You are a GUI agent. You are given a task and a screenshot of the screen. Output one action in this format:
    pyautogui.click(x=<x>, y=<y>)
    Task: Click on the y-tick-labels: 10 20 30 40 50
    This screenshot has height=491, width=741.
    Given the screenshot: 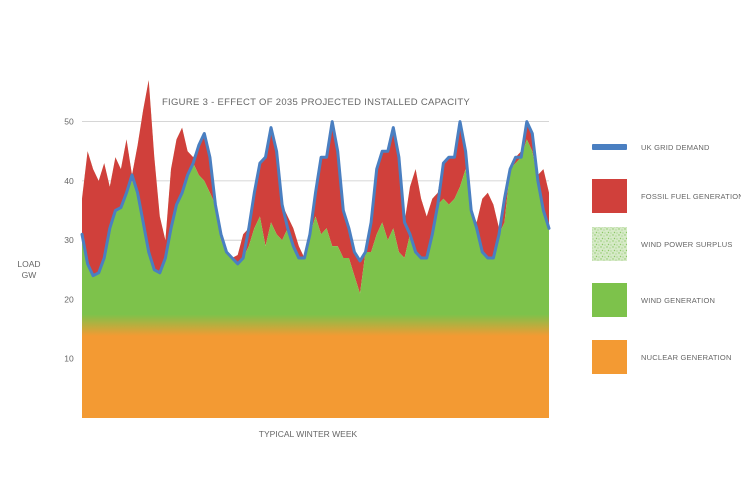 What is the action you would take?
    pyautogui.click(x=69, y=240)
    